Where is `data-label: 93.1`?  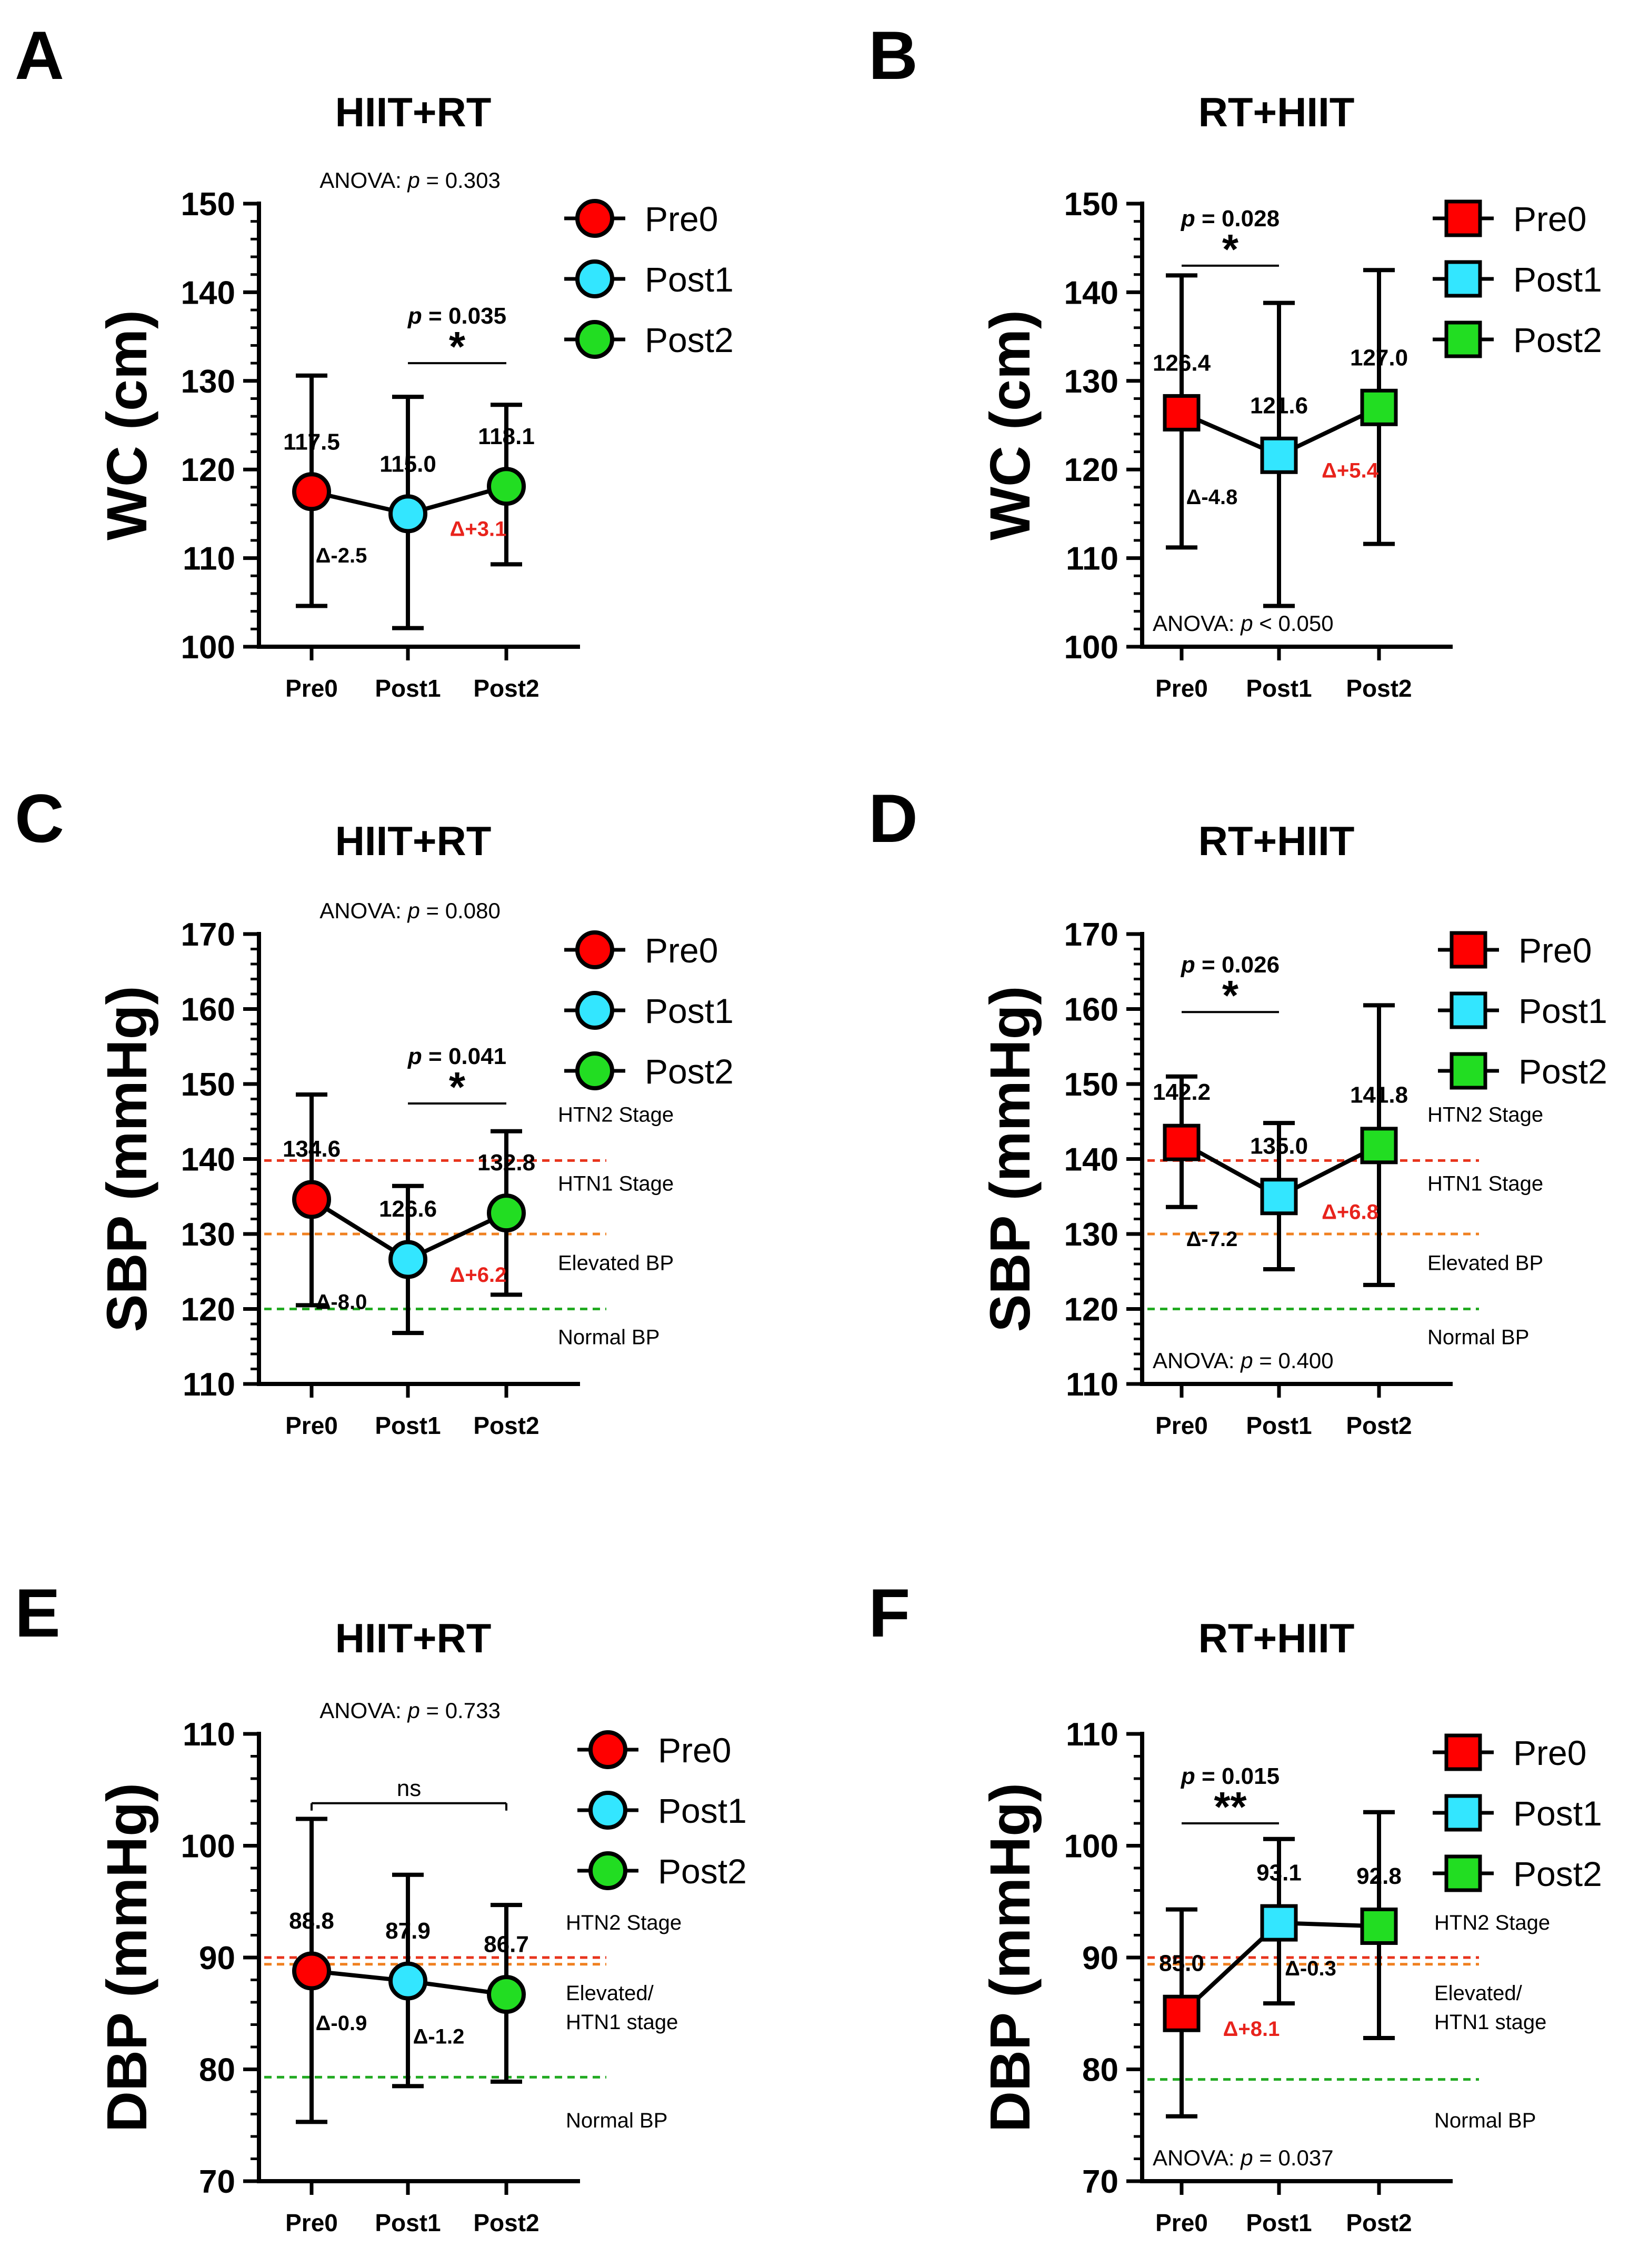
data-label: 93.1 is located at coordinates (1279, 1872).